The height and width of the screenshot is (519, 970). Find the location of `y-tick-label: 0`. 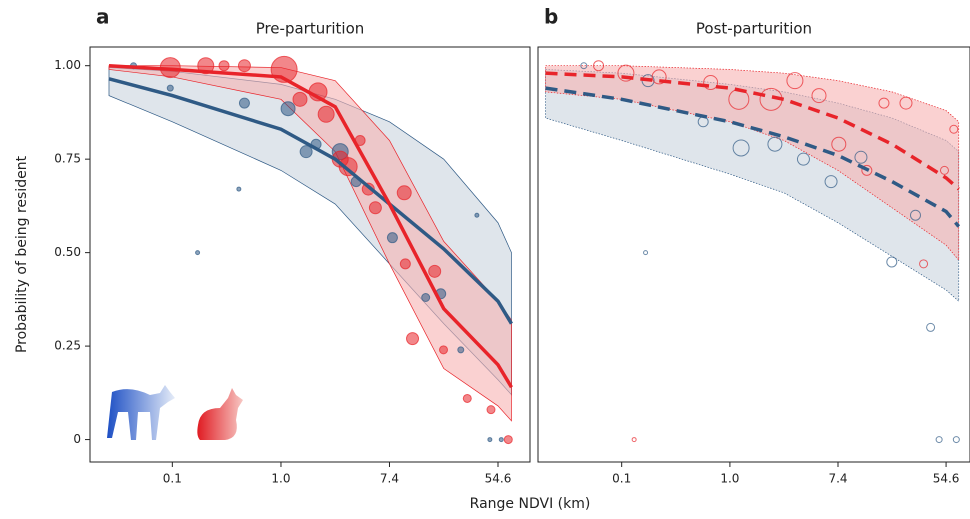

y-tick-label: 0 is located at coordinates (77, 439).